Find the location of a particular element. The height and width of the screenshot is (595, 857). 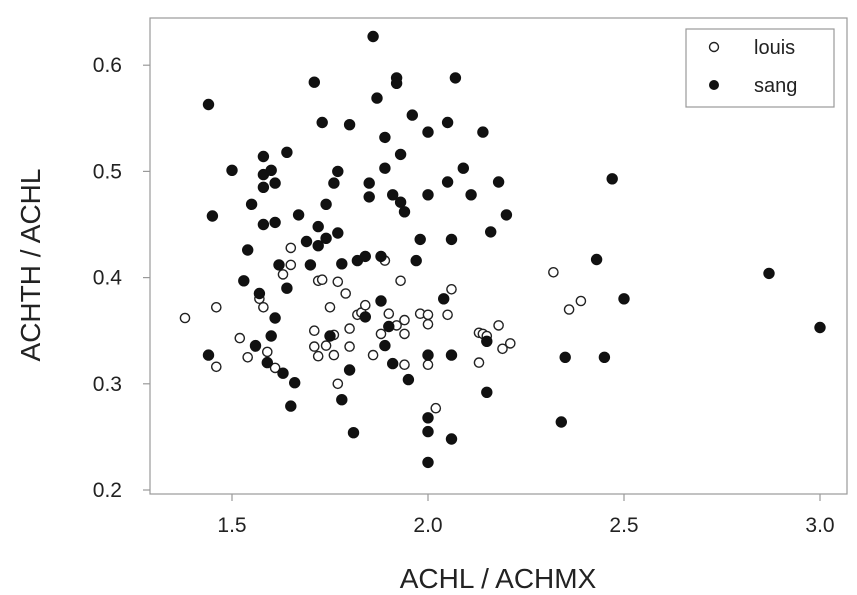

legend-box is located at coordinates (760, 68).